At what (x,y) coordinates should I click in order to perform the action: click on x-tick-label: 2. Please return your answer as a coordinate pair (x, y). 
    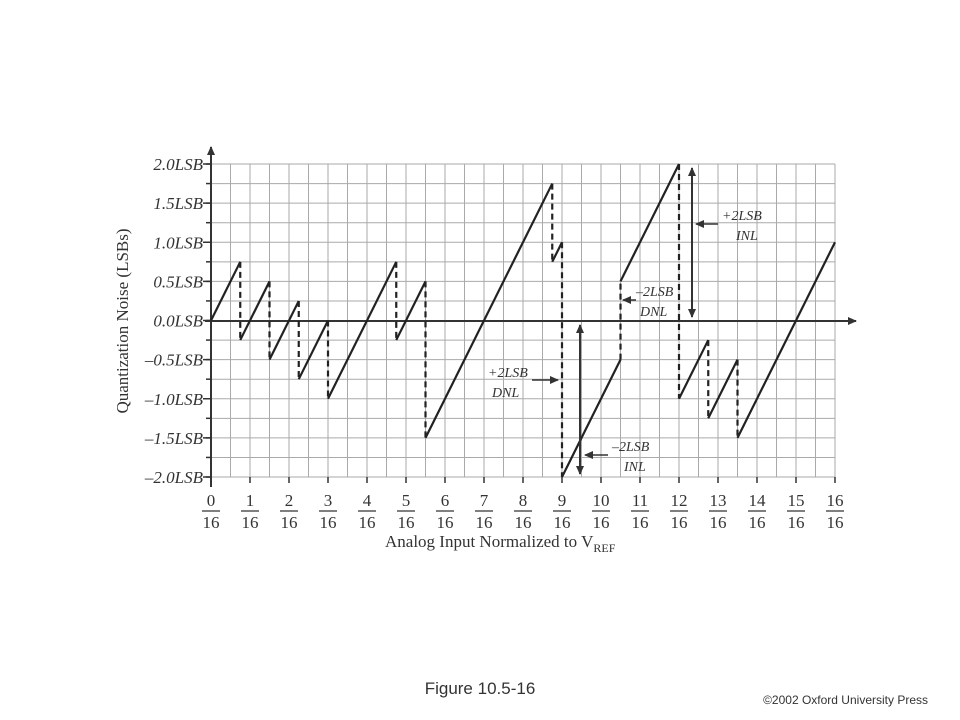
    Looking at the image, I should click on (289, 500).